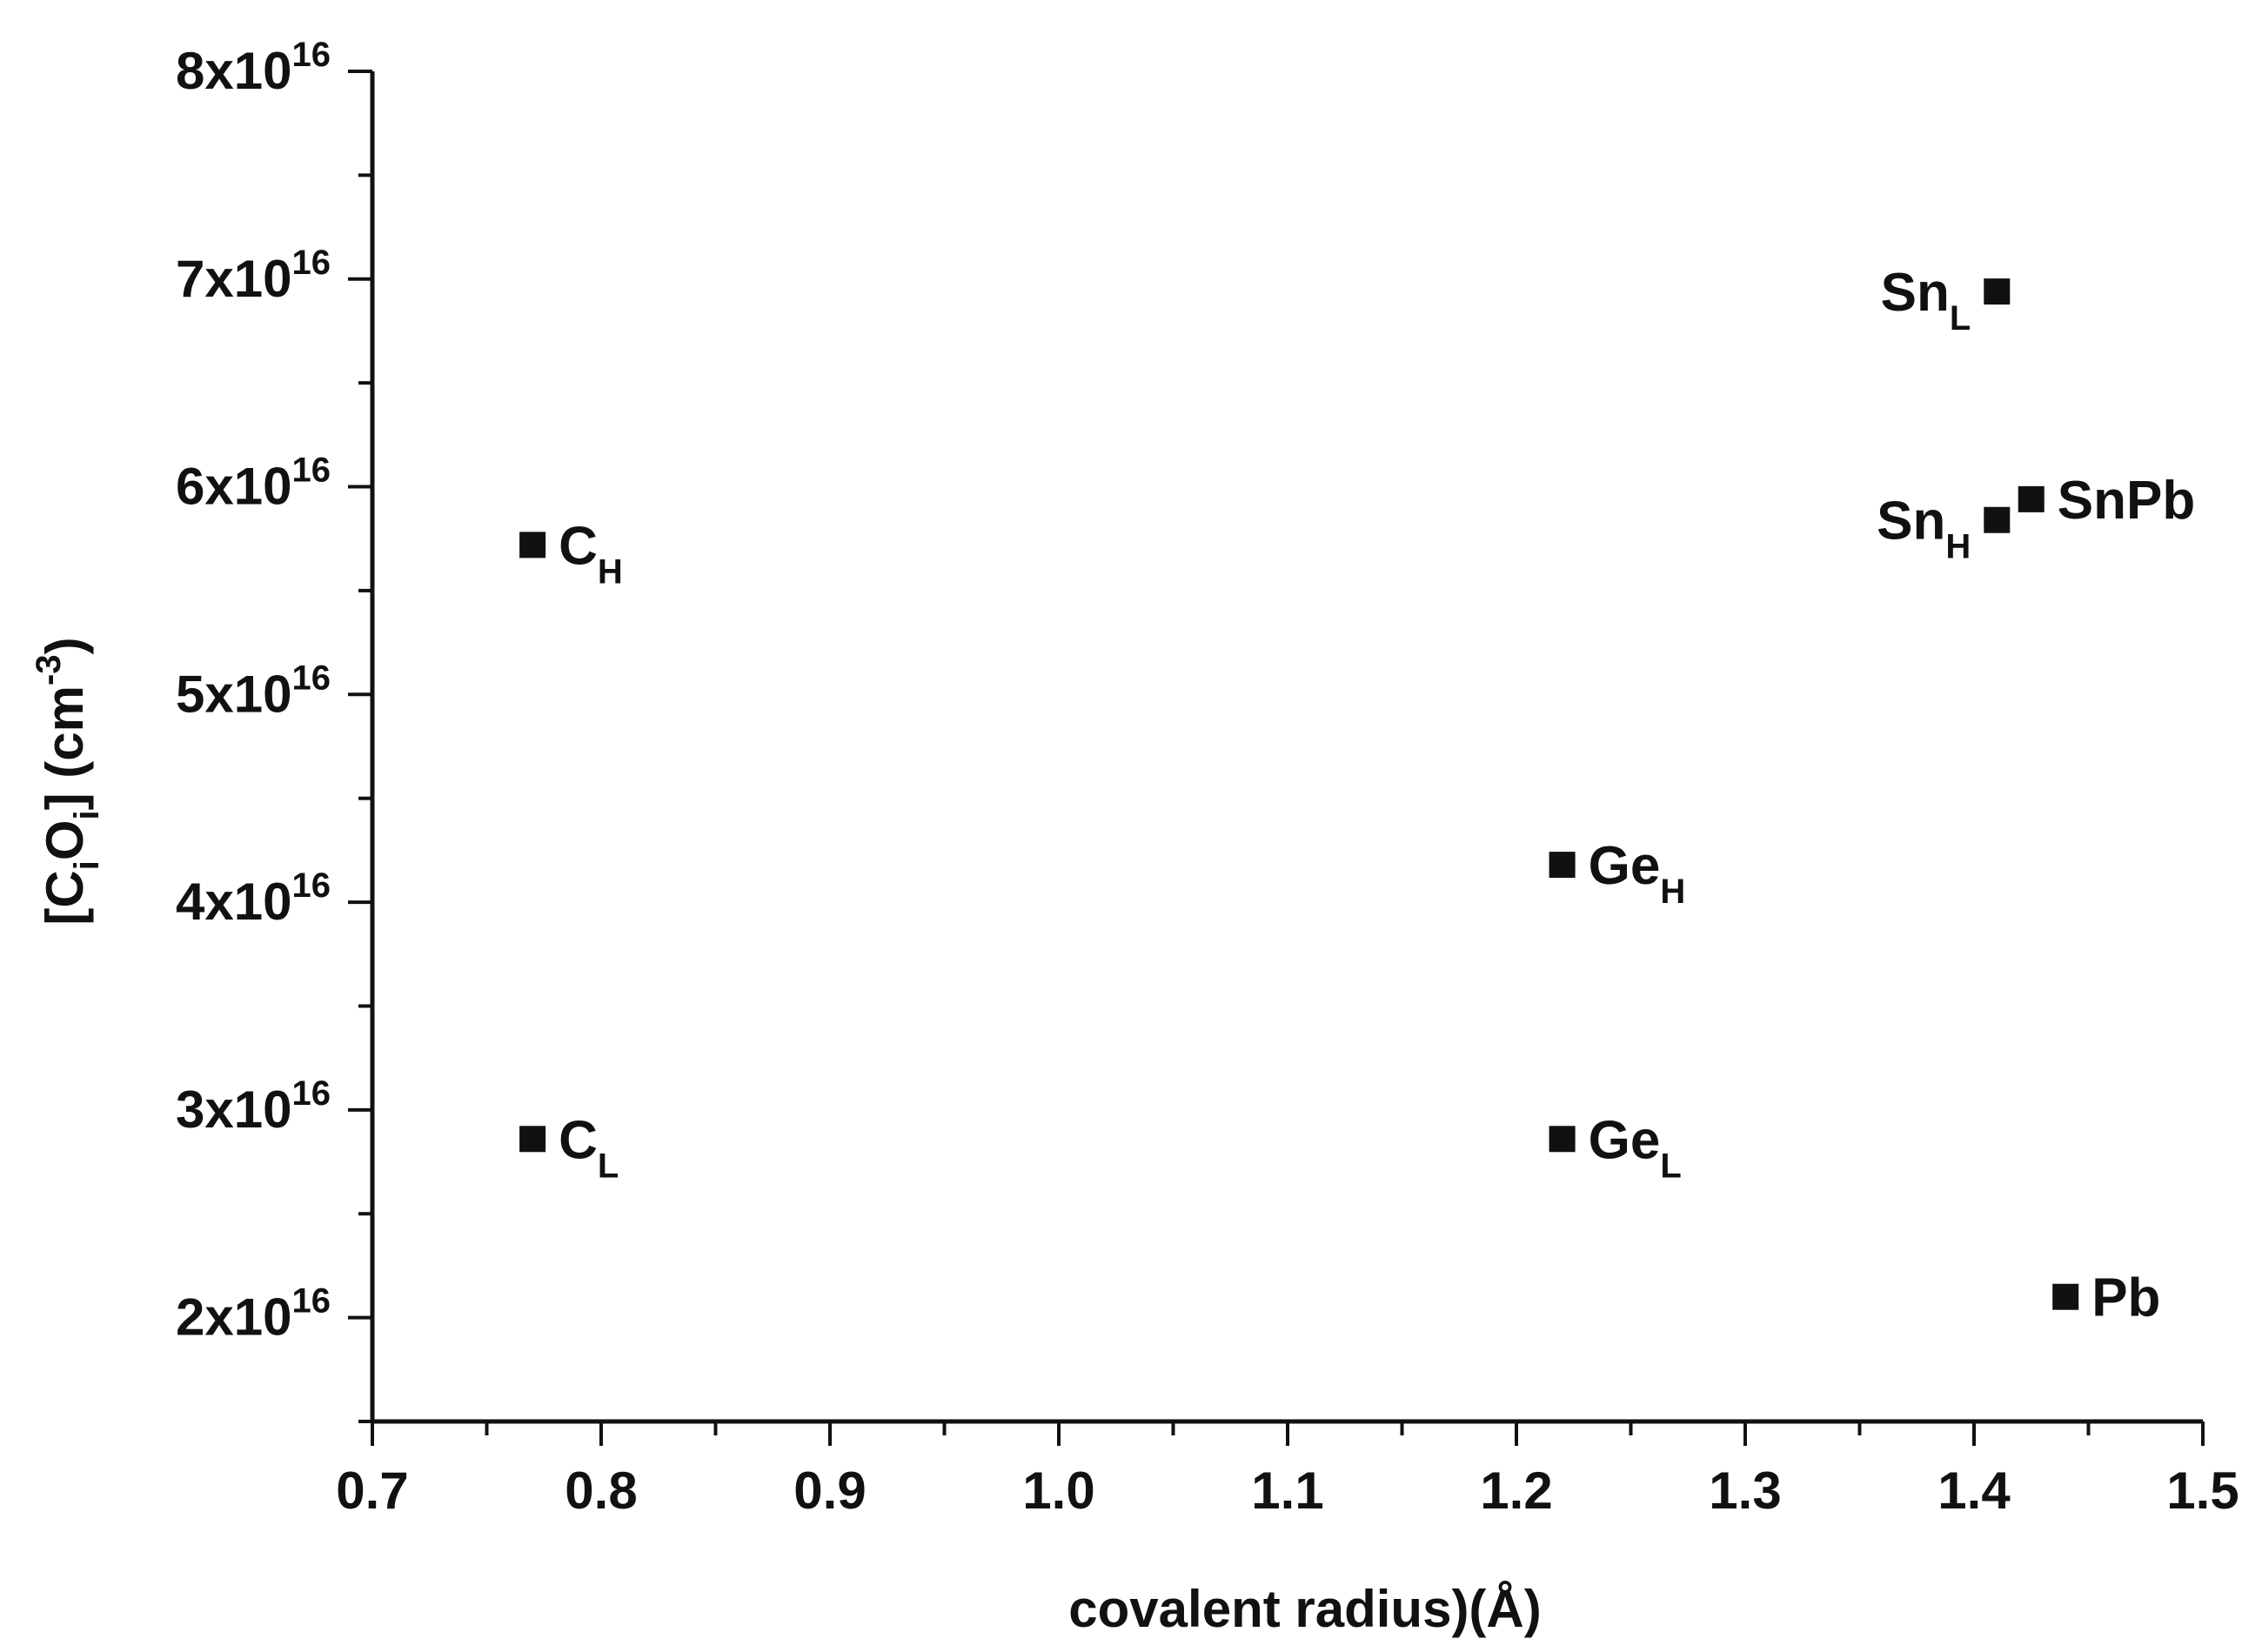  What do you see at coordinates (2202, 1490) in the screenshot?
I see `x-tick-label: 1.5` at bounding box center [2202, 1490].